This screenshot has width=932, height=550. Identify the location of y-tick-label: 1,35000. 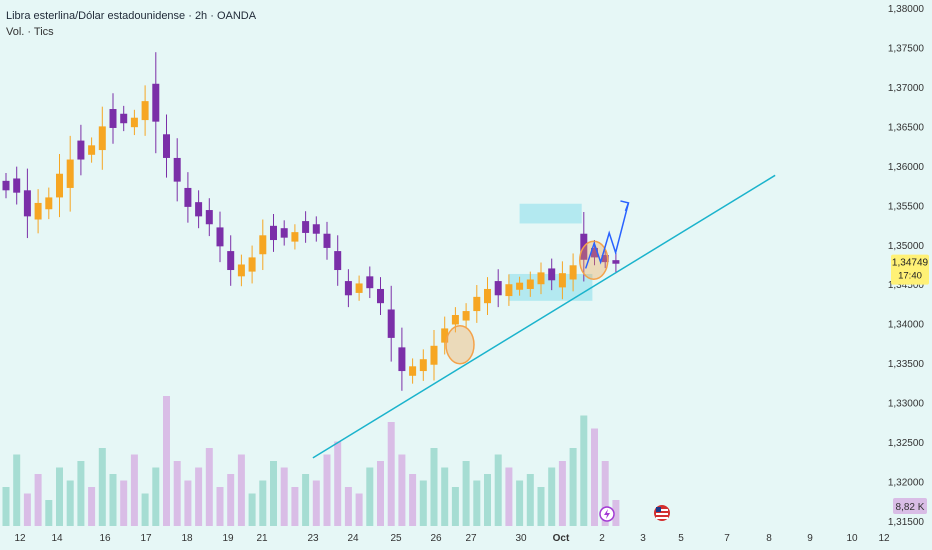
(906, 246).